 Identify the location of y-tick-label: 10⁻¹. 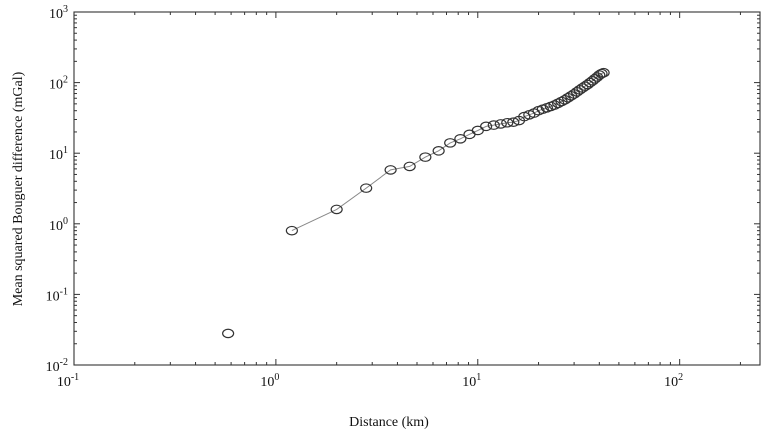
(57, 295).